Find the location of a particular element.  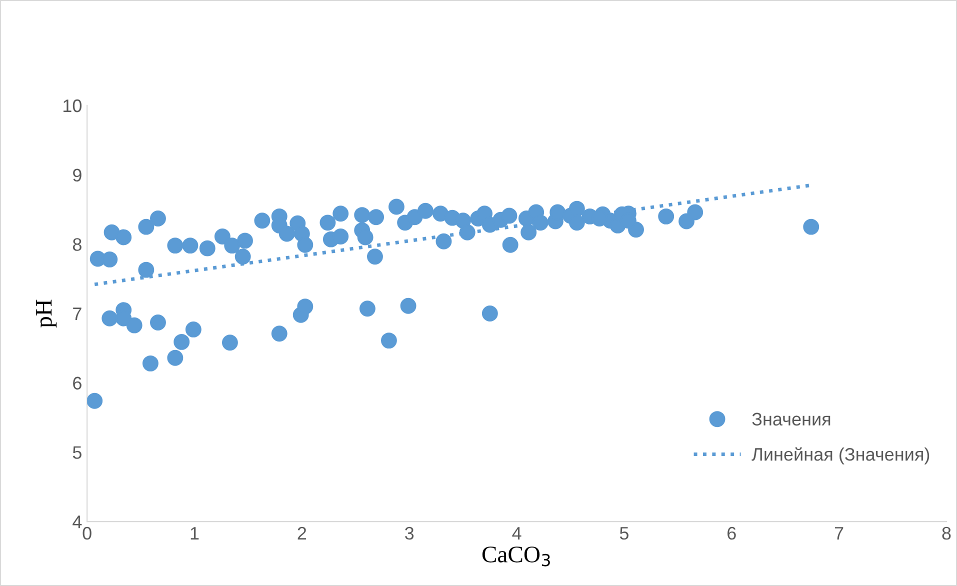

legend-label: Значения is located at coordinates (791, 419).